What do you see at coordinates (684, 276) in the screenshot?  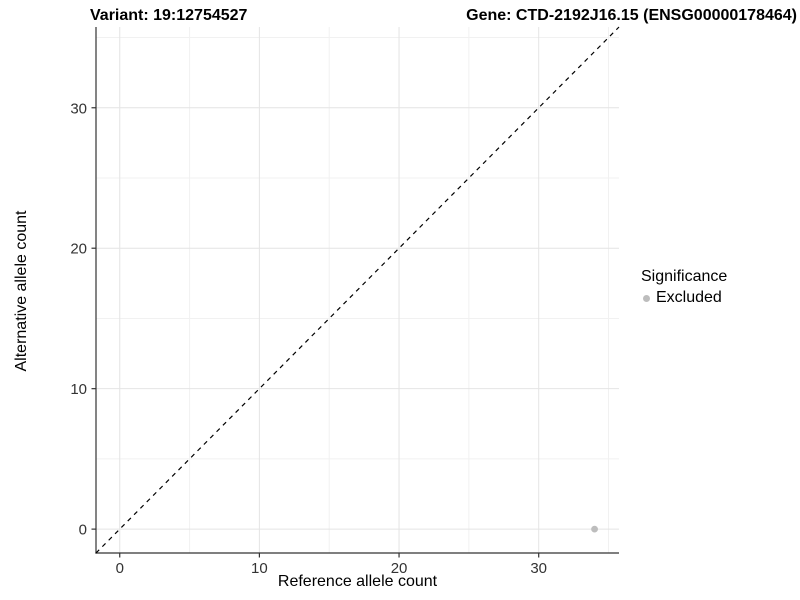 I see `legend-title: Significance` at bounding box center [684, 276].